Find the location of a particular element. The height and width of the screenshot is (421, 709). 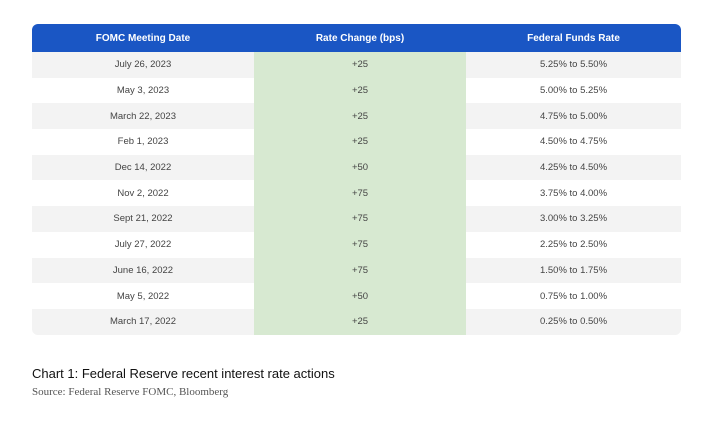

cell-funds-rate: 5.25% to 5.50% is located at coordinates (573, 65).